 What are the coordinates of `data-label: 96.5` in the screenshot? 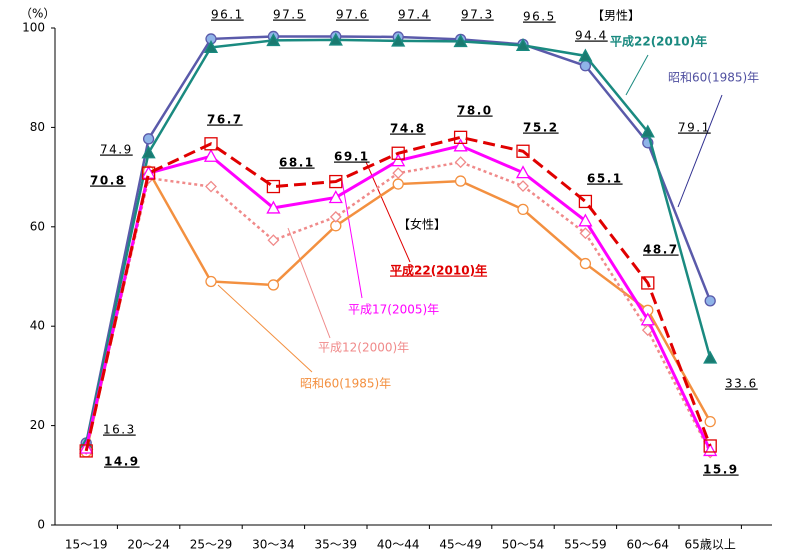 It's located at (539, 17).